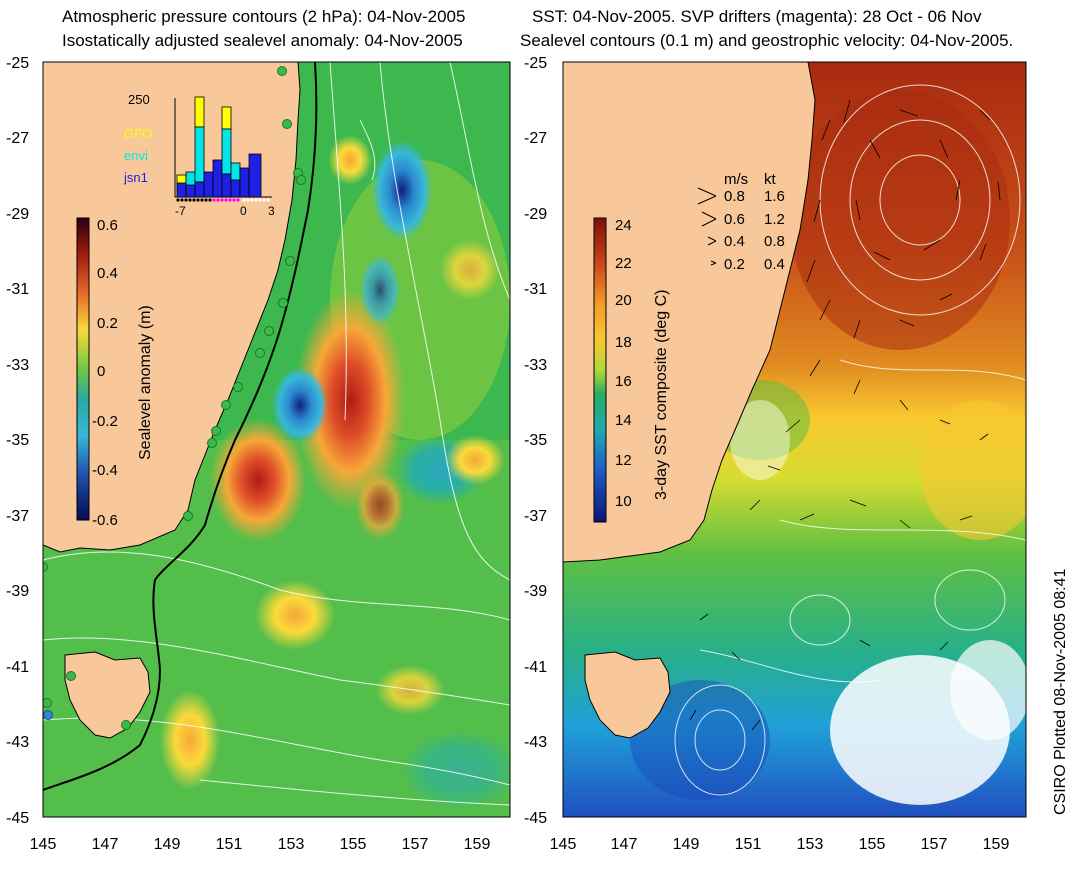 The image size is (1080, 870). Describe the element at coordinates (623, 420) in the screenshot. I see `right-cb-tick: 14` at that location.